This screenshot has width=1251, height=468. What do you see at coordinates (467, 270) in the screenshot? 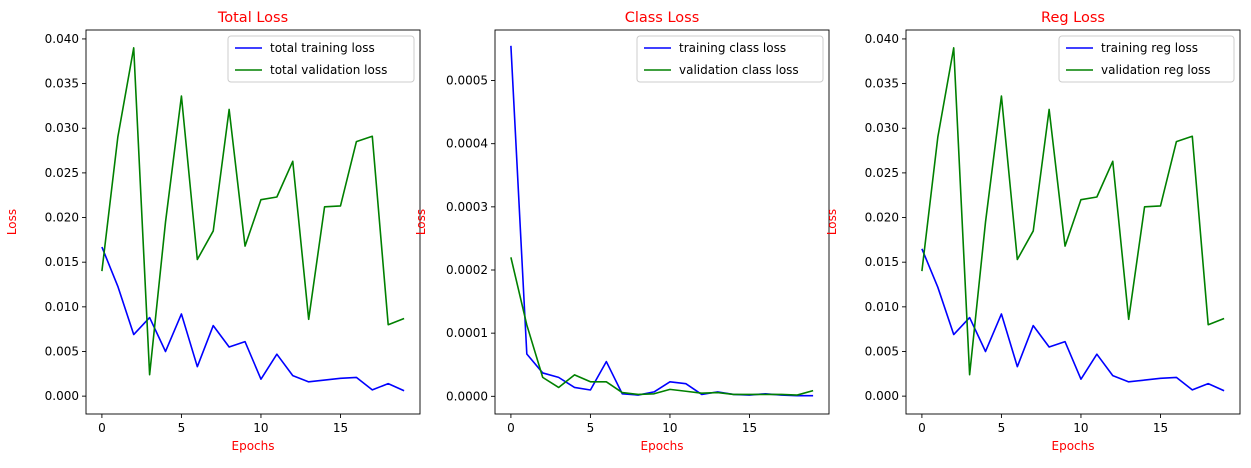
I see `y-tick-label: 0.0002` at bounding box center [467, 270].